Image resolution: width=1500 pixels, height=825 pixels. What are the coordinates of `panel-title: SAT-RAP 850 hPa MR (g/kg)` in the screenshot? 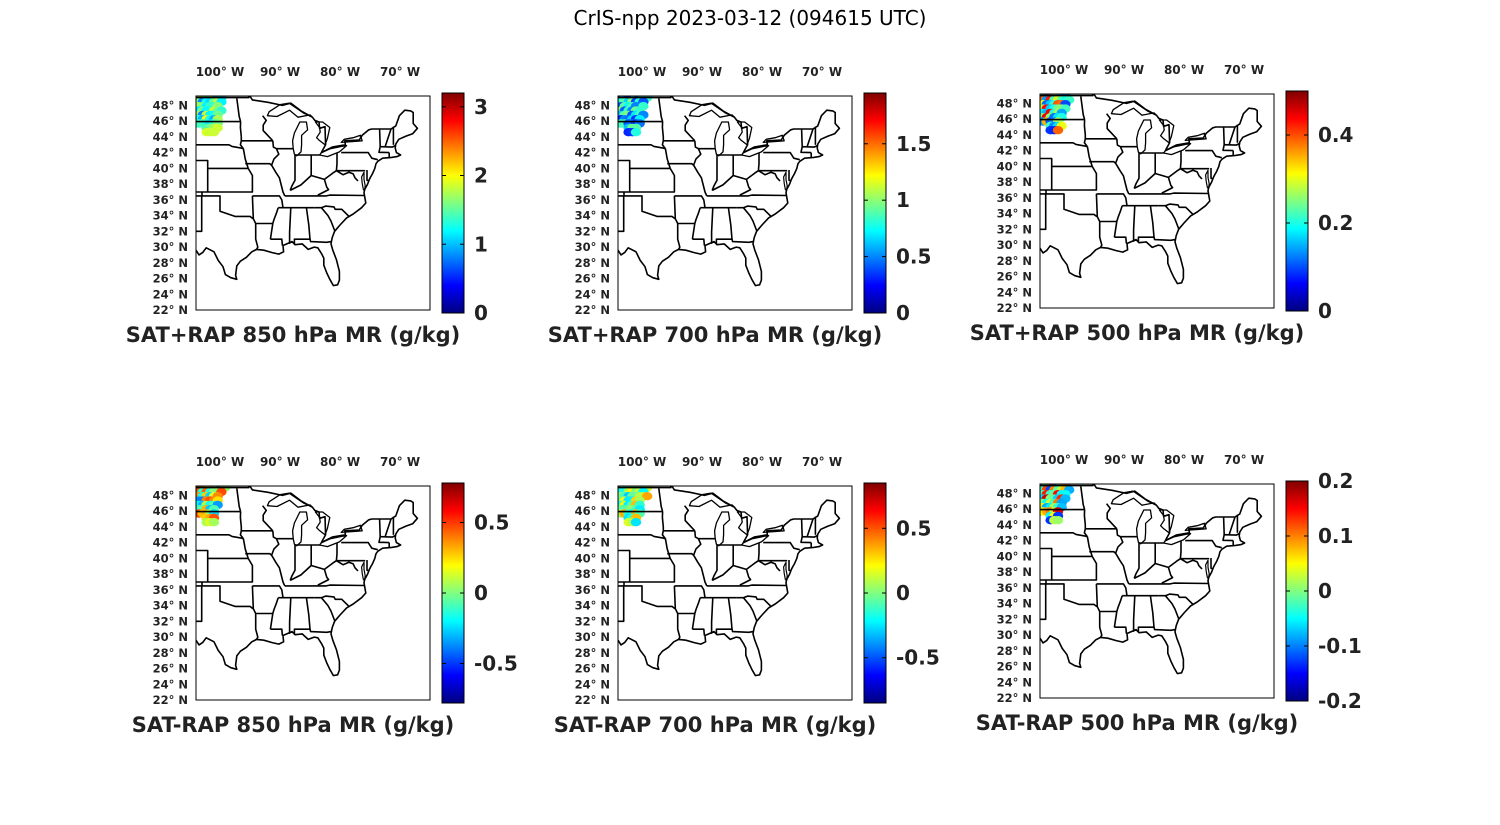 It's located at (293, 725).